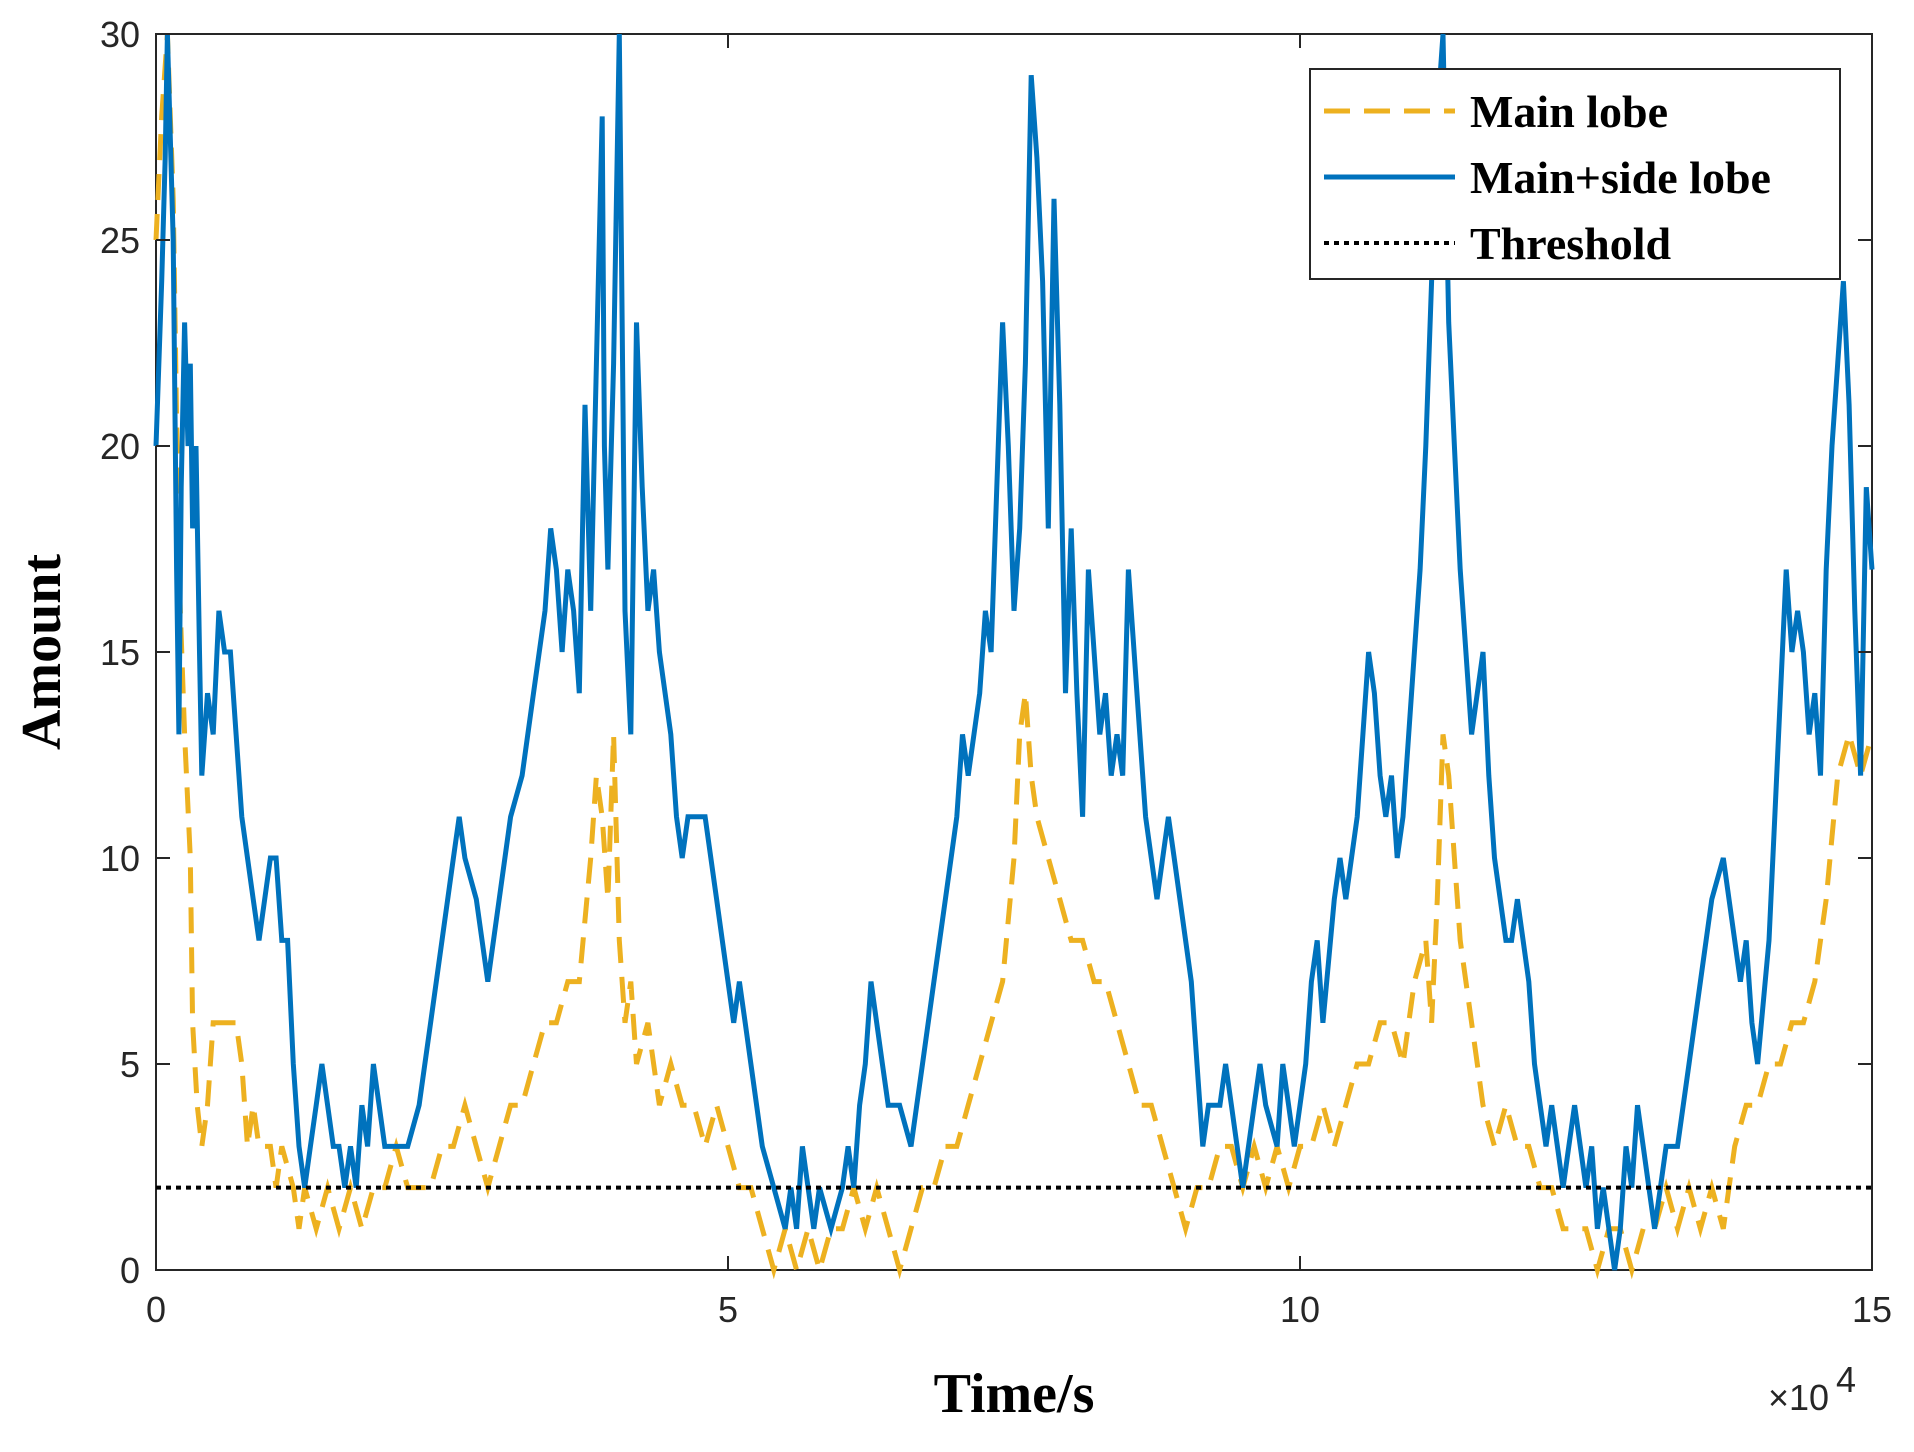 This screenshot has height=1452, width=1914. I want to click on legend-items: Main lobe Main+side lobe Threshold, so click(1547, 177).